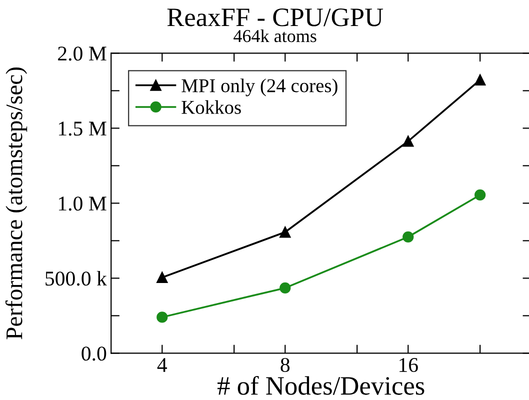 The height and width of the screenshot is (400, 529). I want to click on y-tick-label: 500.0 k, so click(76, 278).